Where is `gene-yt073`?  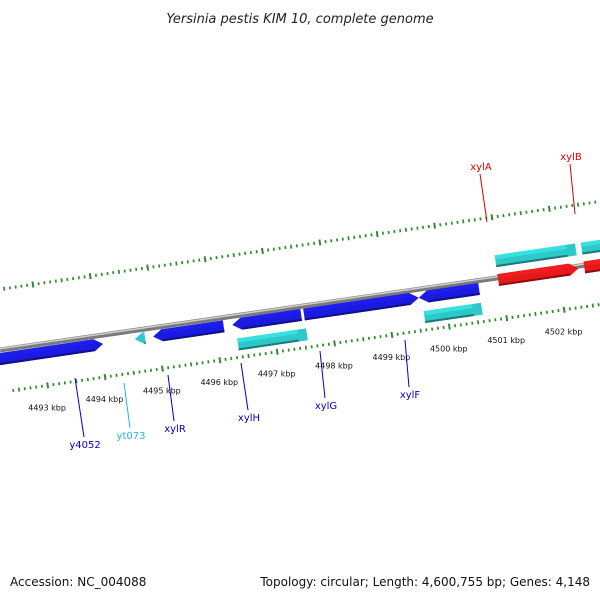
gene-yt073 is located at coordinates (140, 338).